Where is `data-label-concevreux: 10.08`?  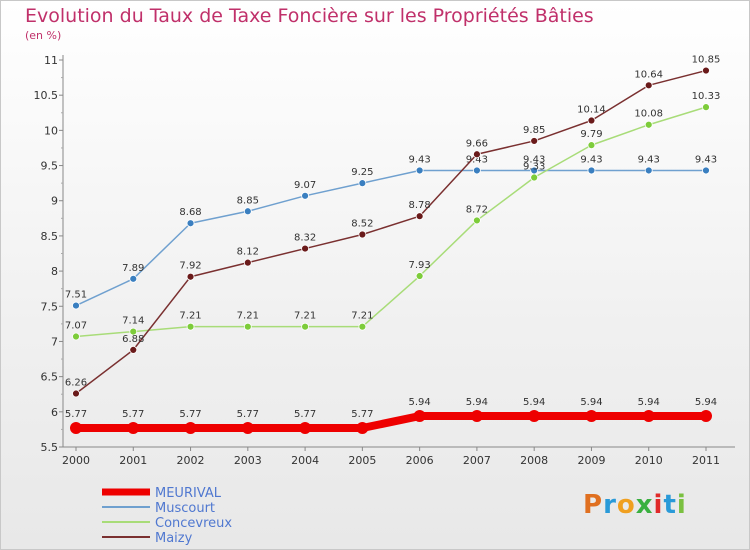
data-label-concevreux: 10.08 is located at coordinates (648, 114).